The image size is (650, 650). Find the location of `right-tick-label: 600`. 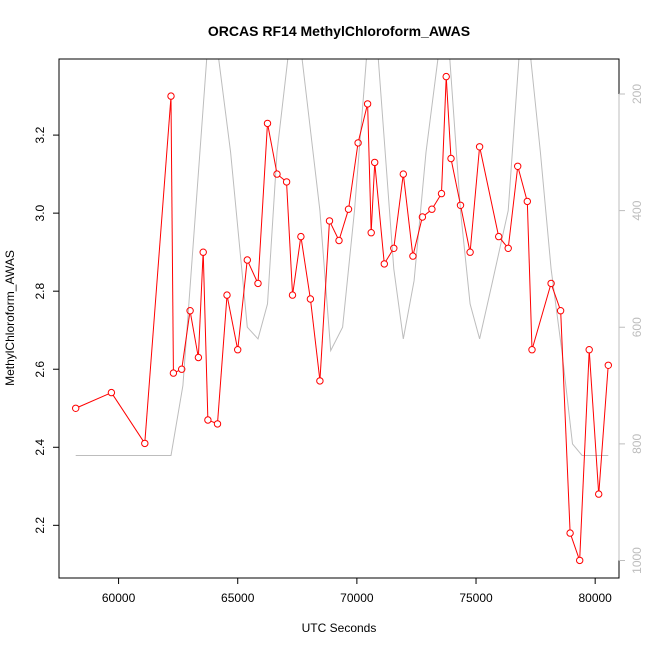

right-tick-label: 600 is located at coordinates (637, 327).